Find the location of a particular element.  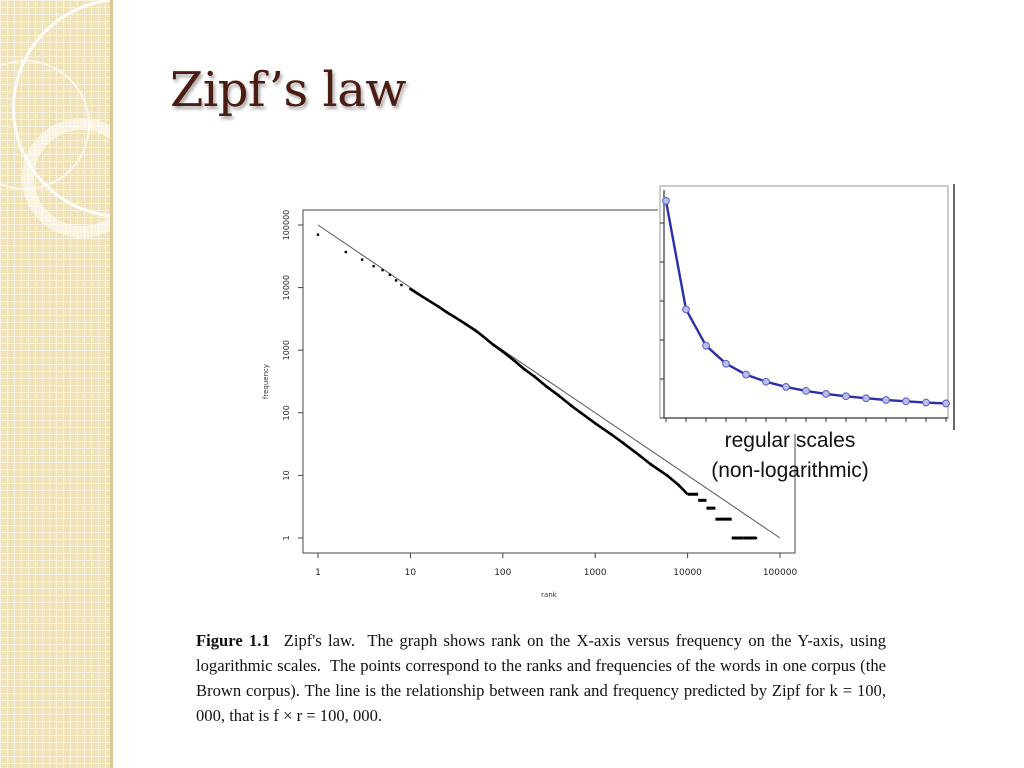

x-tick-label: 1 is located at coordinates (318, 573).